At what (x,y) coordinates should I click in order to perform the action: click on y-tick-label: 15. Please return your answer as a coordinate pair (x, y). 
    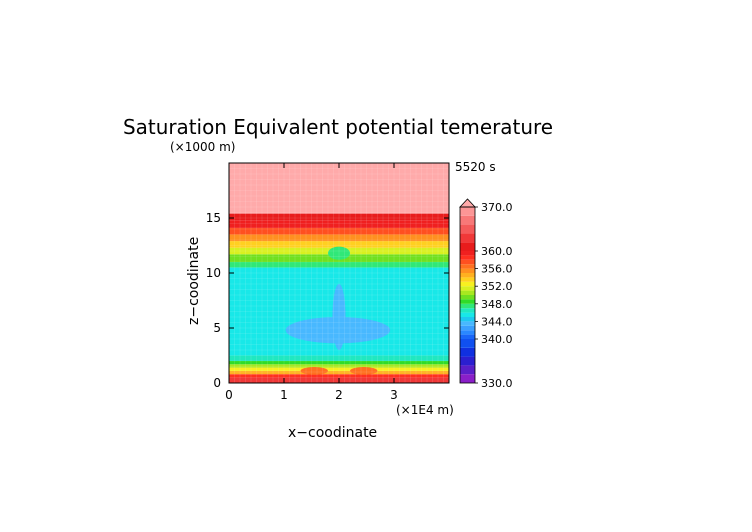
    Looking at the image, I should click on (213, 218).